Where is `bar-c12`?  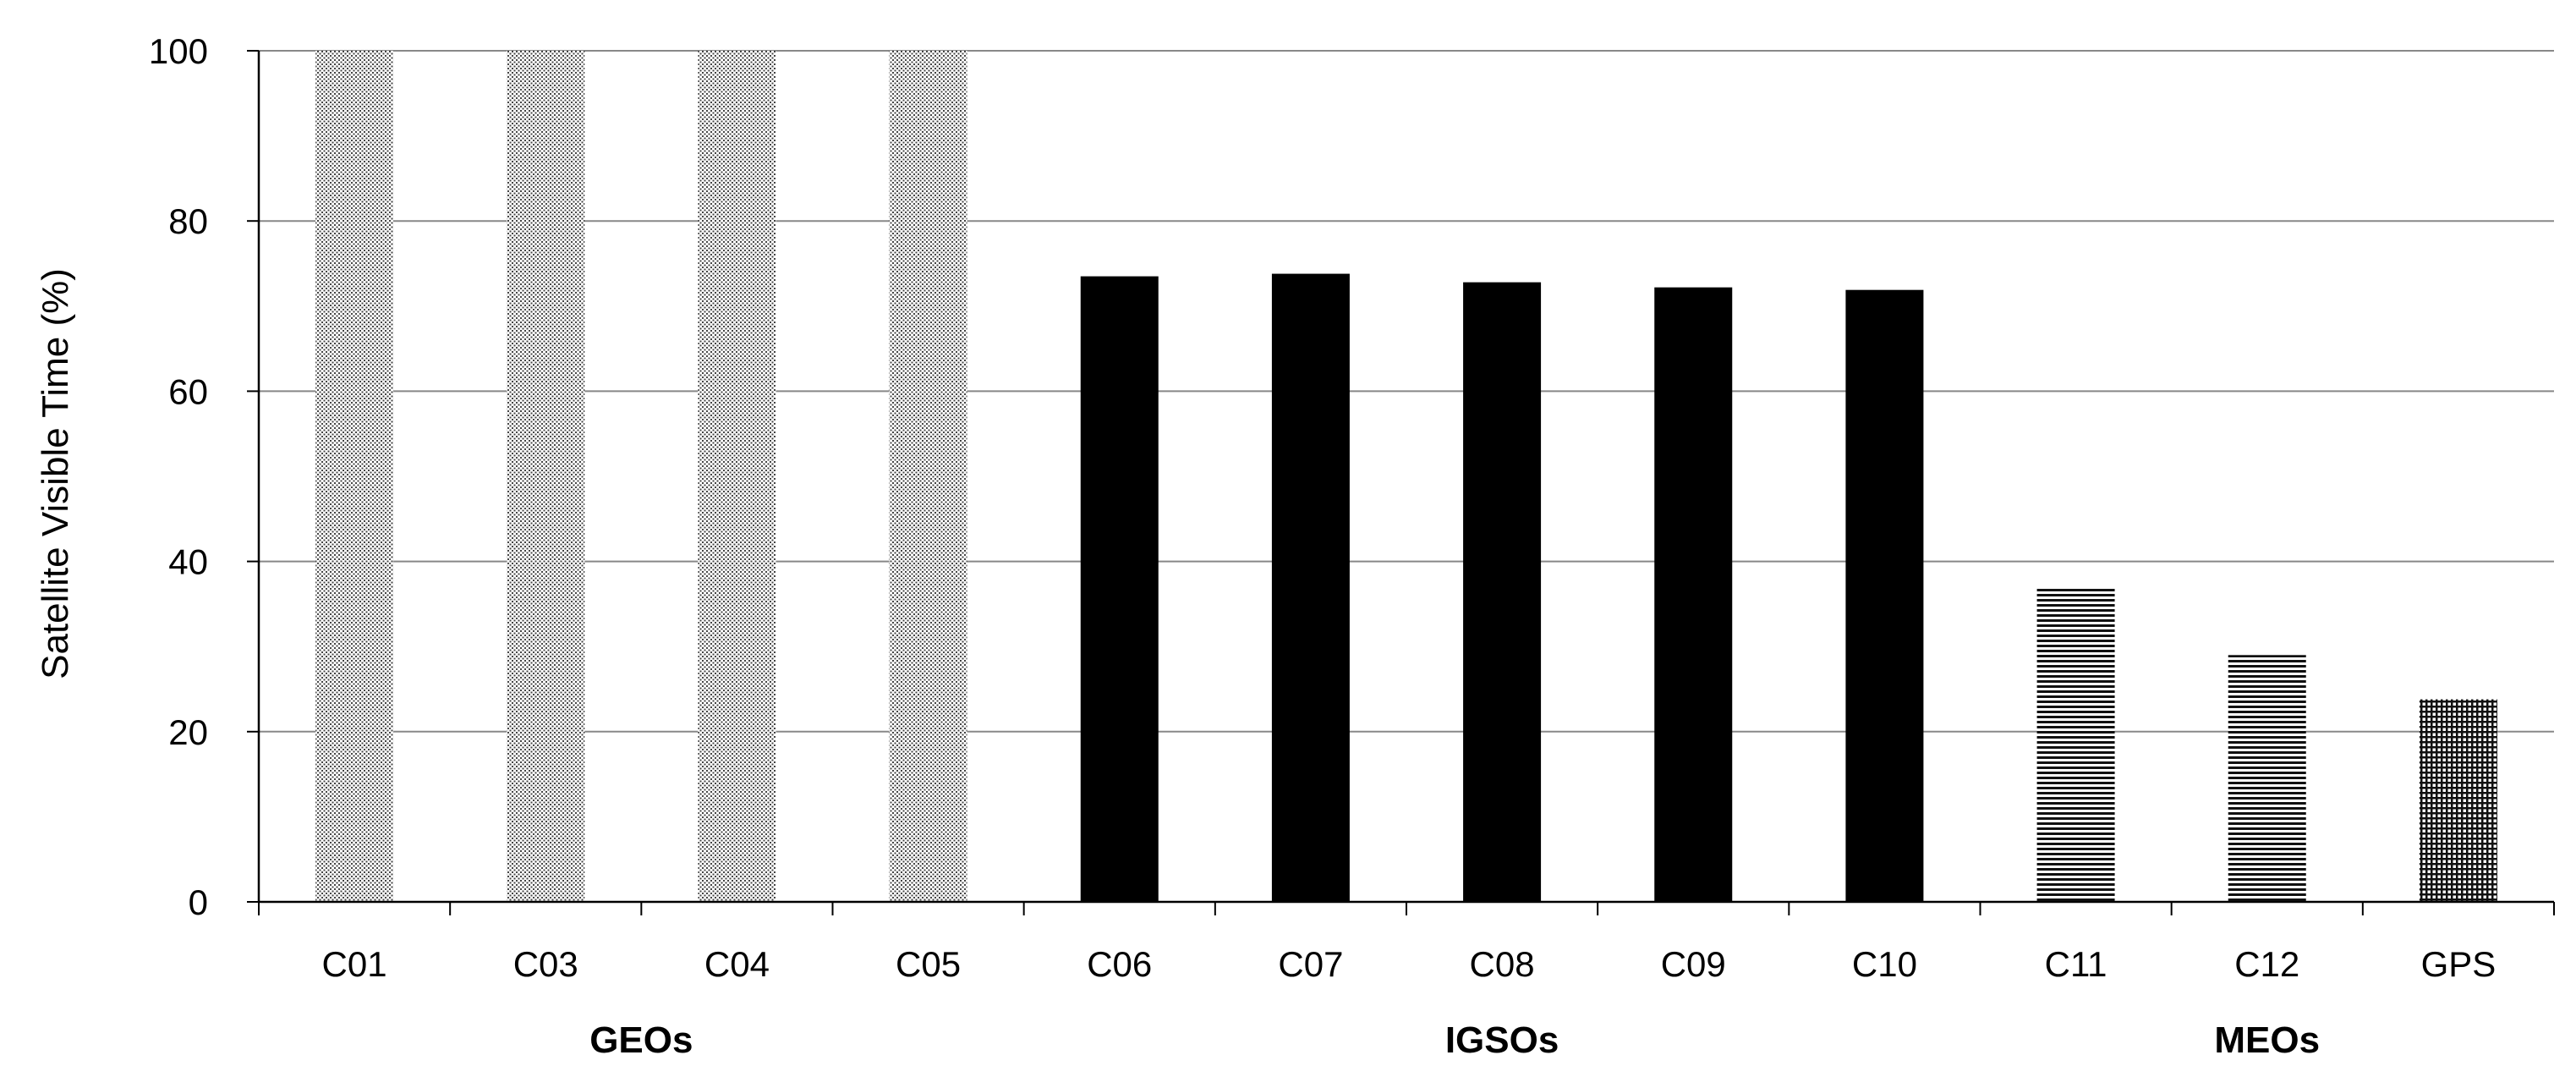 bar-c12 is located at coordinates (2267, 778).